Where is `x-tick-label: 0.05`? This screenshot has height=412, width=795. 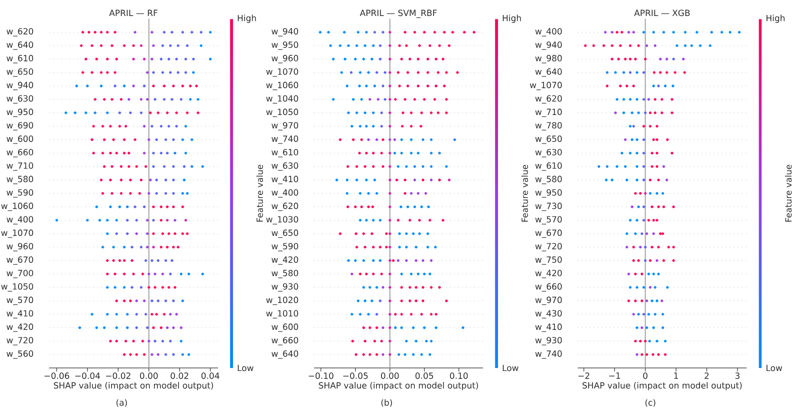 x-tick-label: 0.05 is located at coordinates (424, 375).